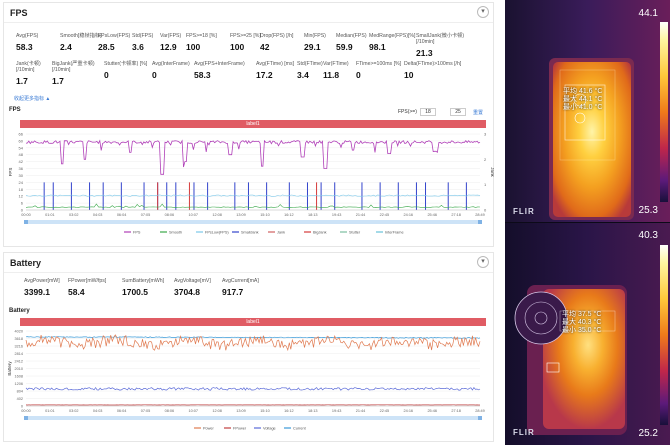 The width and height of the screenshot is (670, 445). Describe the element at coordinates (114, 36) in the screenshot. I see `metric-label: FPsLow(FPS)` at that location.